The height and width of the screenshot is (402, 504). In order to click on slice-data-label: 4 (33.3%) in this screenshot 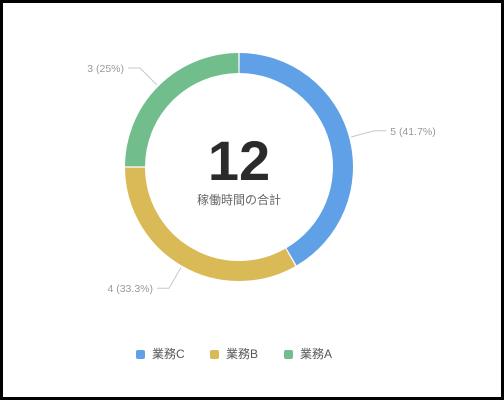, I will do `click(130, 289)`.